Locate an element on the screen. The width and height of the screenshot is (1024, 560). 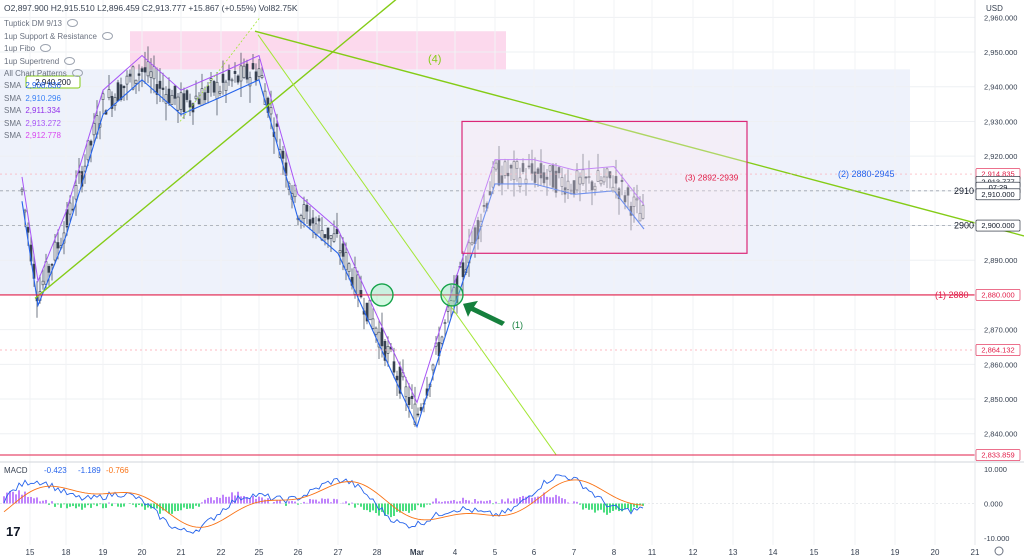
price-tag-label: 2,914.835 is located at coordinates (997, 174).